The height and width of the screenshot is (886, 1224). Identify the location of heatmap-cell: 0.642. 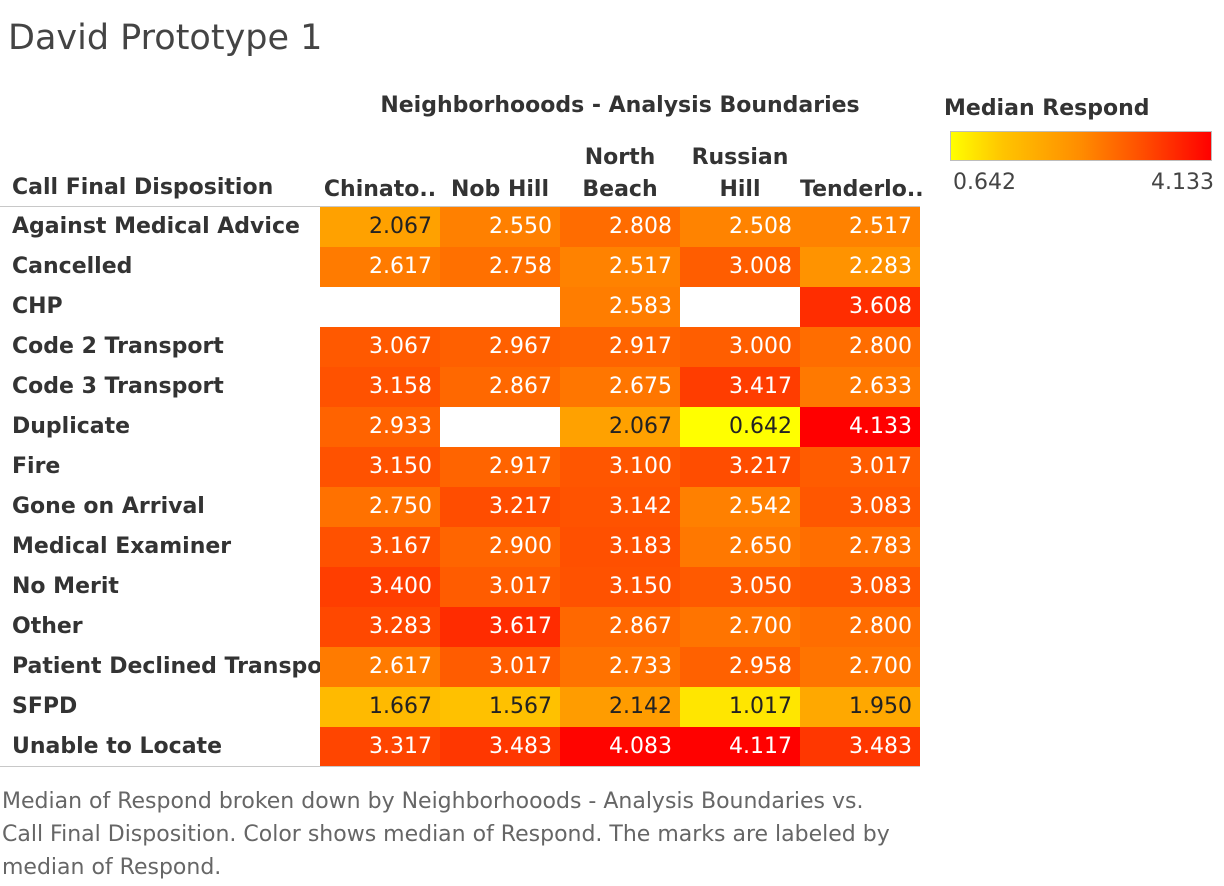
(740, 427).